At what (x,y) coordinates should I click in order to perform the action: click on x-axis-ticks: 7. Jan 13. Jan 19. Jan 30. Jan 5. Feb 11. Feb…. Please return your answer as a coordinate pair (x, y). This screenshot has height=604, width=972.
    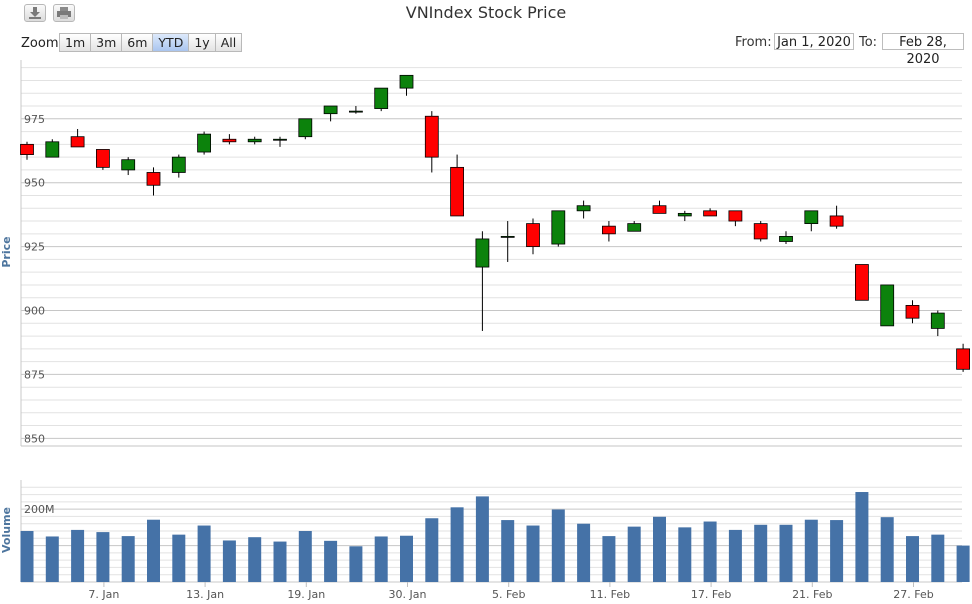
    Looking at the image, I should click on (511, 591).